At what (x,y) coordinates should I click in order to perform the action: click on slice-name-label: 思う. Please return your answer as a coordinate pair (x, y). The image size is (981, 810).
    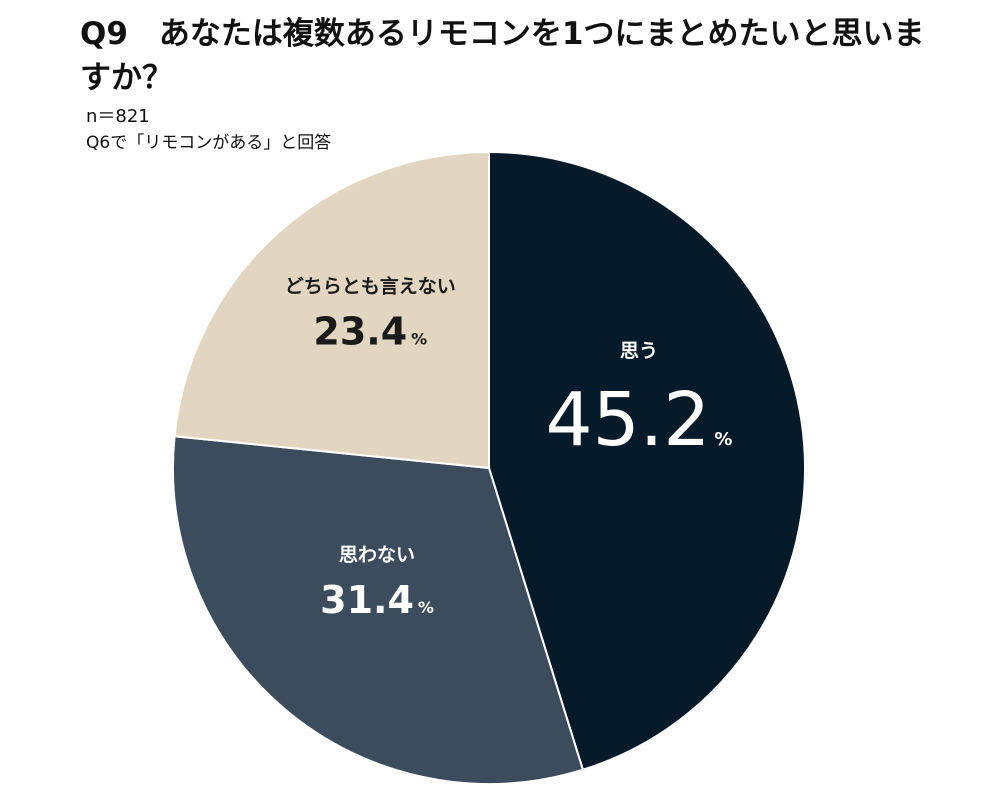
    Looking at the image, I should click on (639, 351).